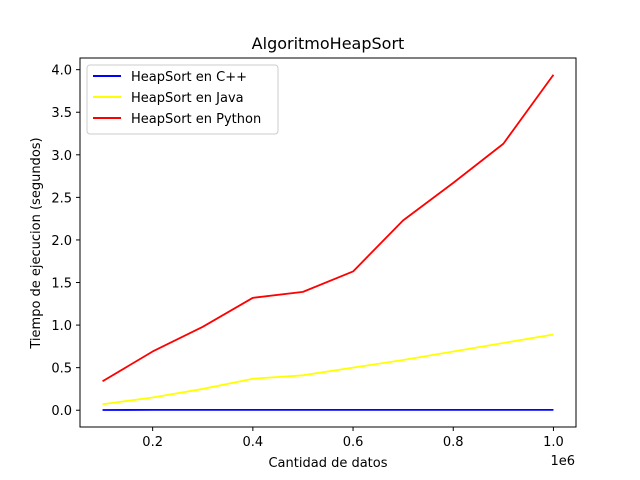 This screenshot has height=480, width=640. I want to click on y-tick-label: 1.5, so click(61, 284).